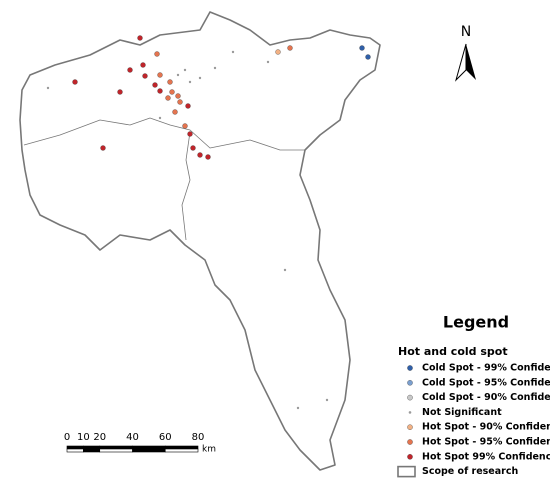  Describe the element at coordinates (198, 437) in the screenshot. I see `scale-label: 80` at that location.